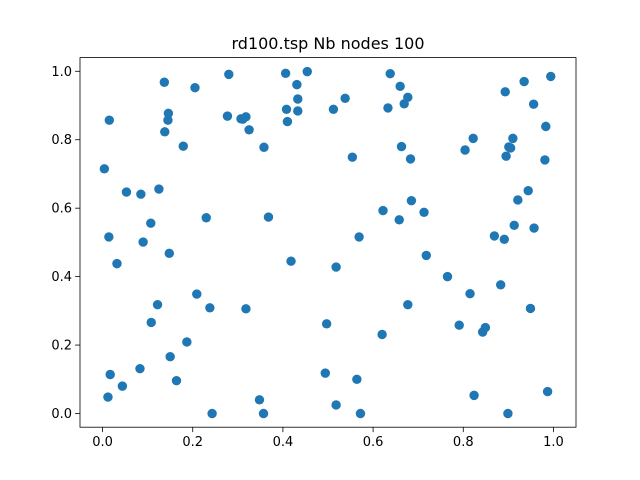  I want to click on x-tick-label: 0.2, so click(192, 442).